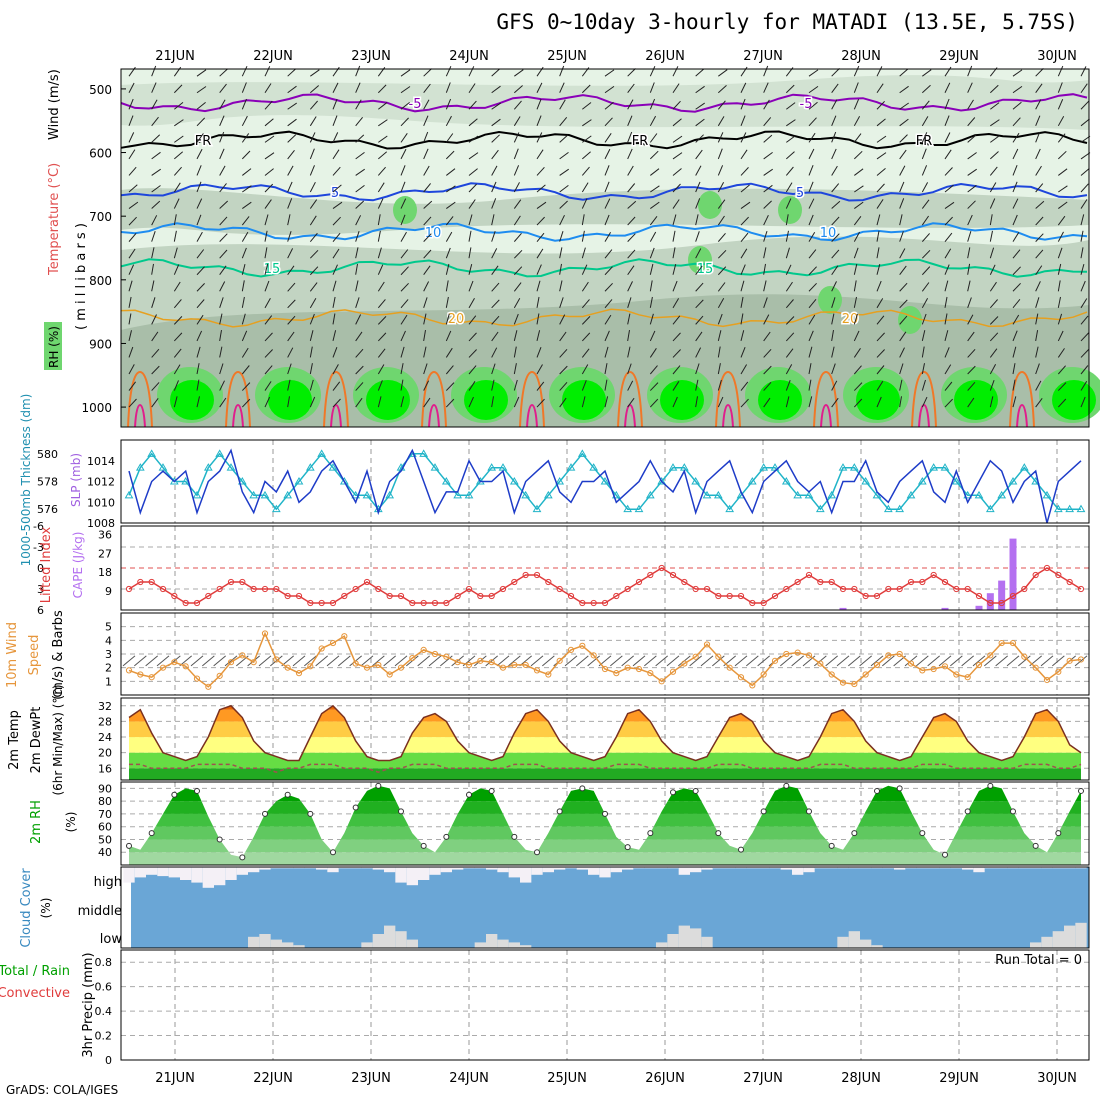  Describe the element at coordinates (700, 260) in the screenshot. I see `rh-moist-blob` at that location.